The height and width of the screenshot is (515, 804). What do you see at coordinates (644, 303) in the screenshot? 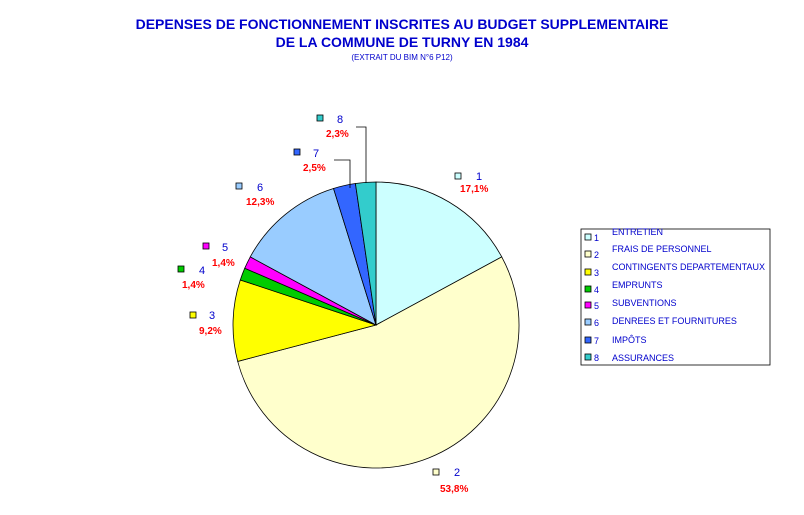
I see `legend-label-5: SUBVENTIONS` at bounding box center [644, 303].